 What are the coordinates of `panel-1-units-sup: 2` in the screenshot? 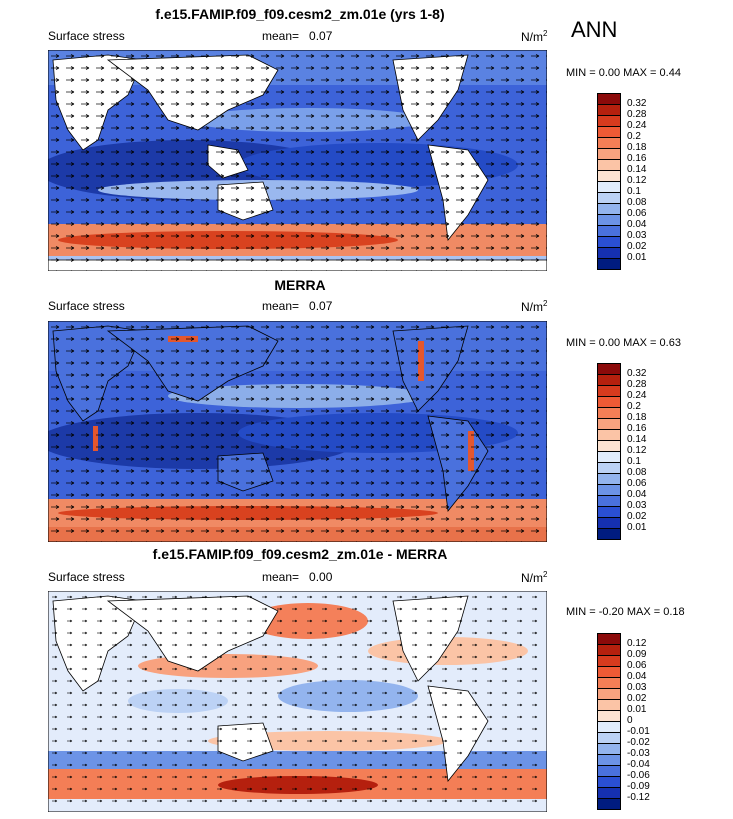 It's located at (545, 33).